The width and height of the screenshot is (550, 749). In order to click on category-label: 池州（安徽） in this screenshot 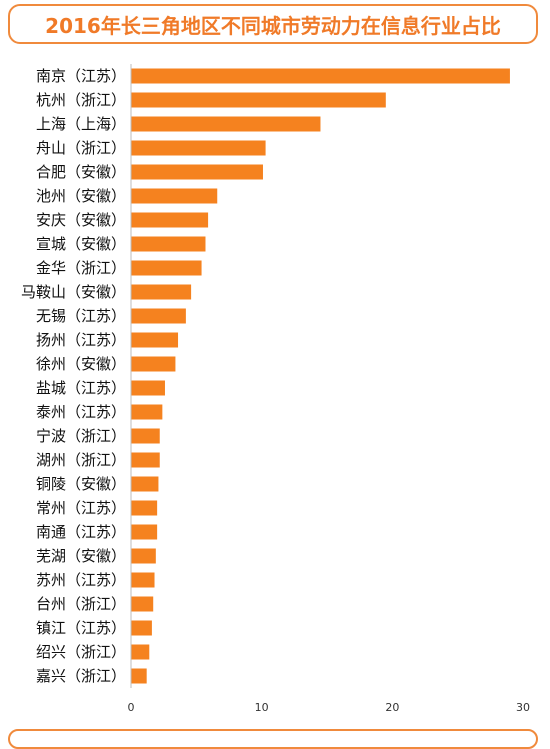, I will do `click(81, 196)`.